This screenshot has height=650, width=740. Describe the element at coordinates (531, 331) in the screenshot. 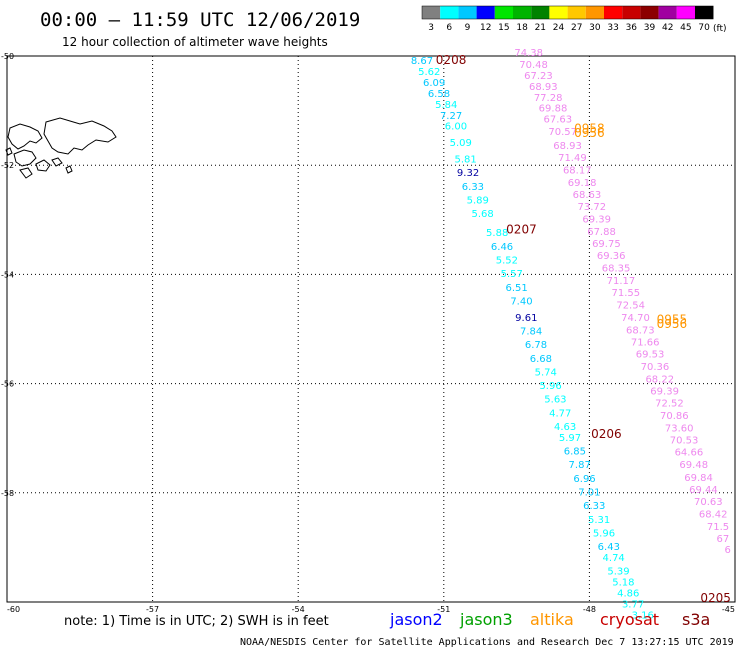

I see `swh-point-s3a: 7.84` at that location.